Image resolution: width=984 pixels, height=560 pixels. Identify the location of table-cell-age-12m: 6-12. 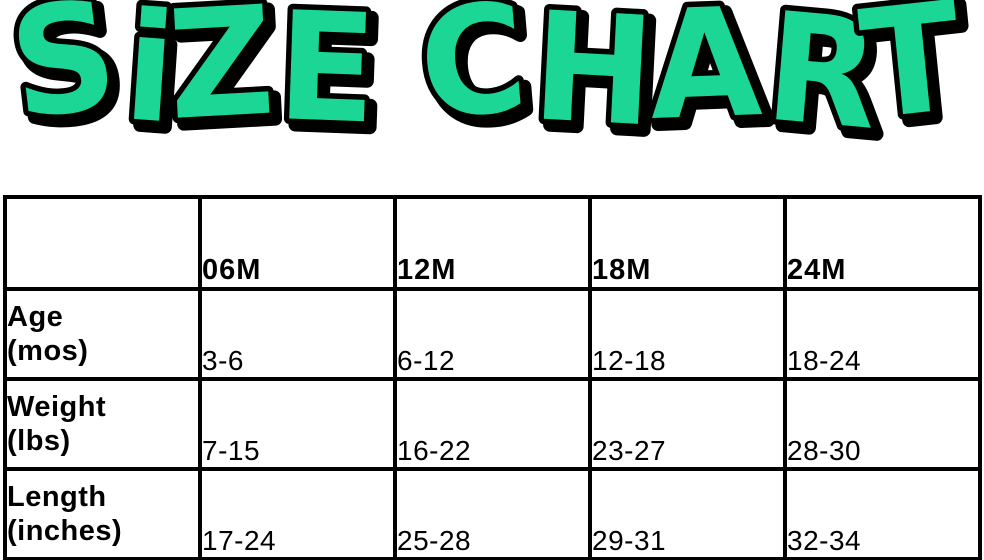
(492, 334).